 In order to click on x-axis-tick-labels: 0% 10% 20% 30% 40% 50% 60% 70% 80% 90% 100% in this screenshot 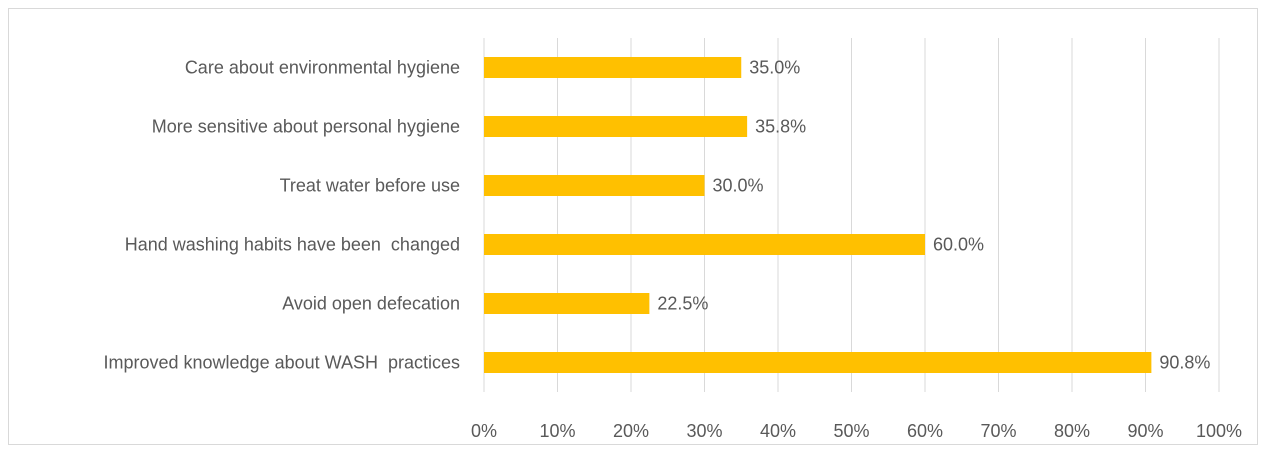, I will do `click(856, 431)`.